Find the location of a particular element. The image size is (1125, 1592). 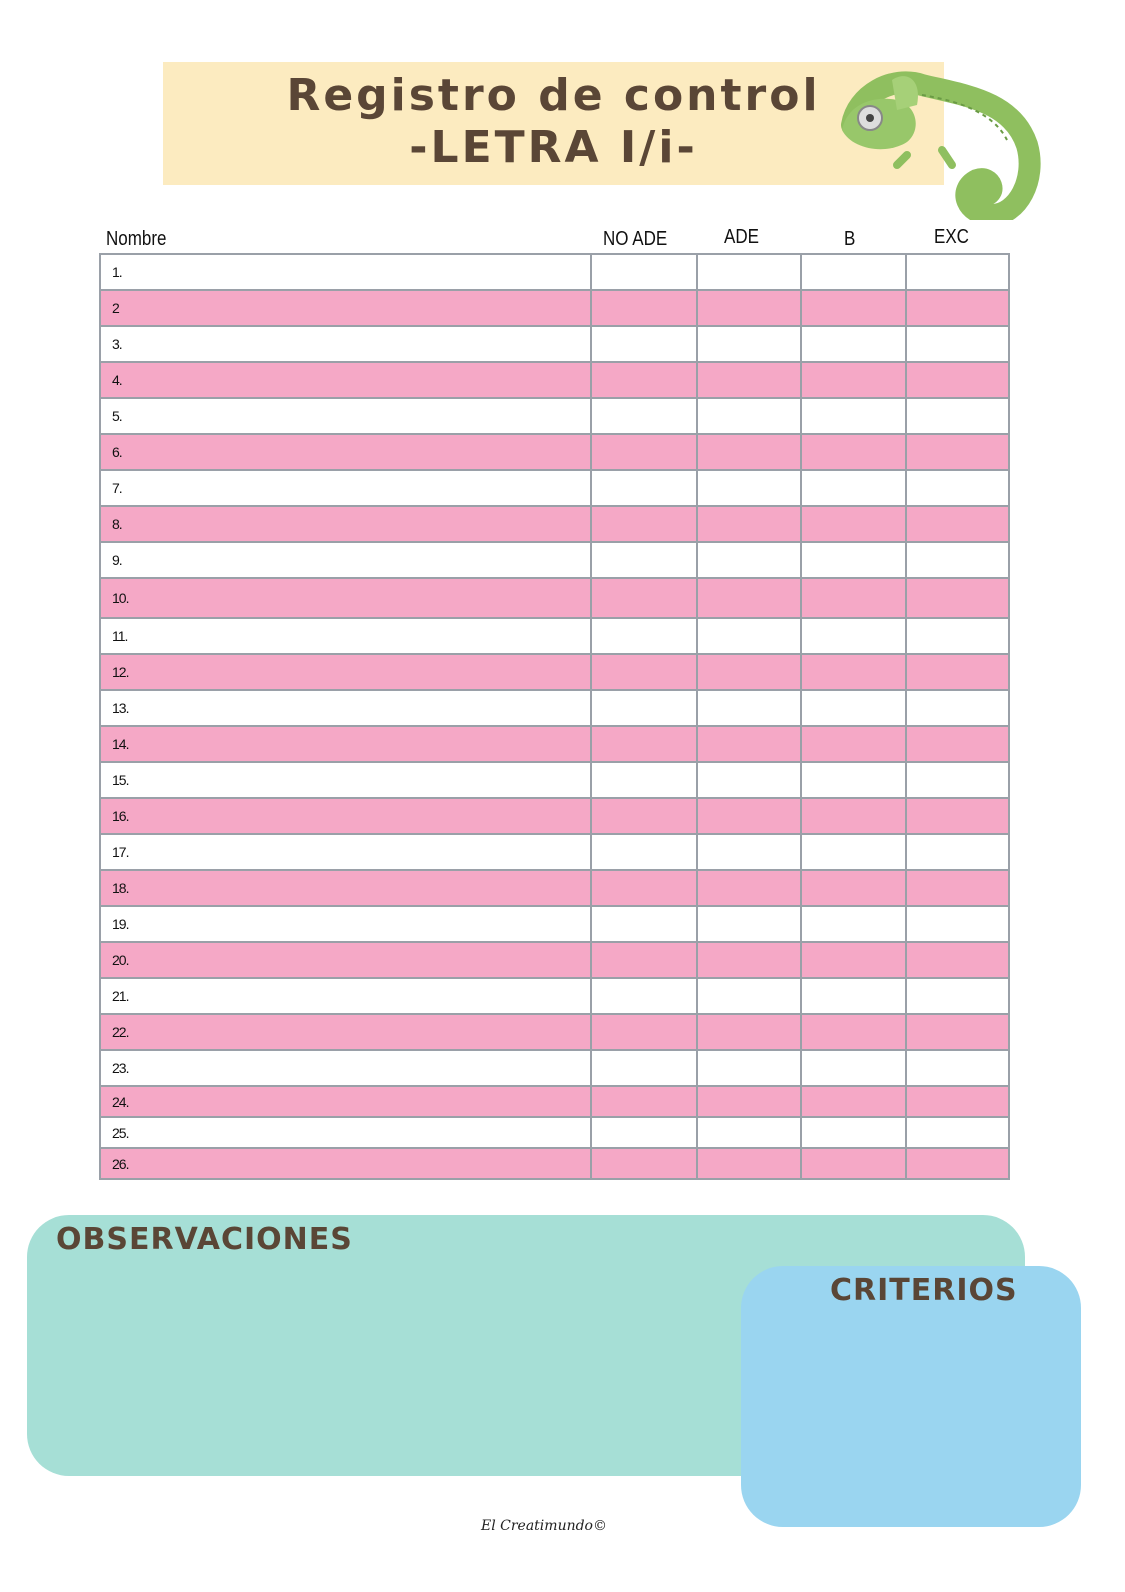

name-cell: 17. is located at coordinates (345, 852).